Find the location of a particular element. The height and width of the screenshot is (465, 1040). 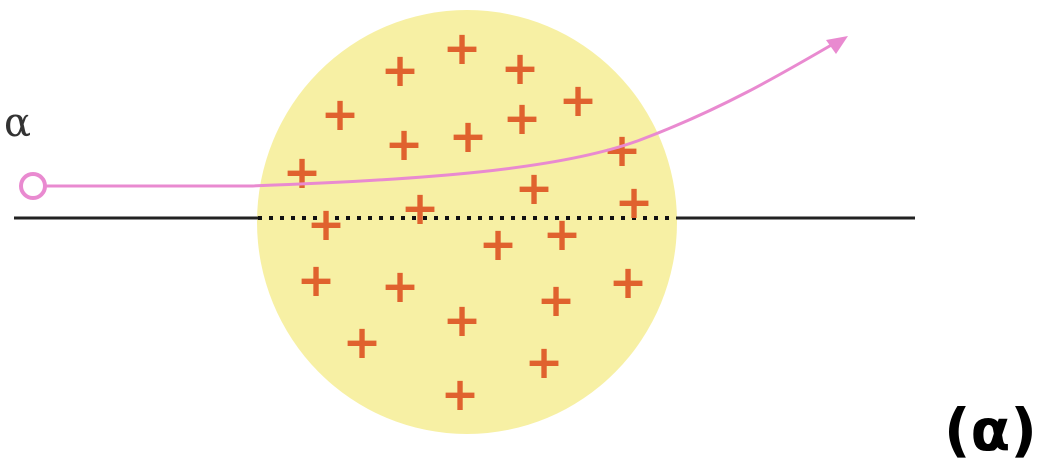

panel-label: (α) is located at coordinates (990, 430).